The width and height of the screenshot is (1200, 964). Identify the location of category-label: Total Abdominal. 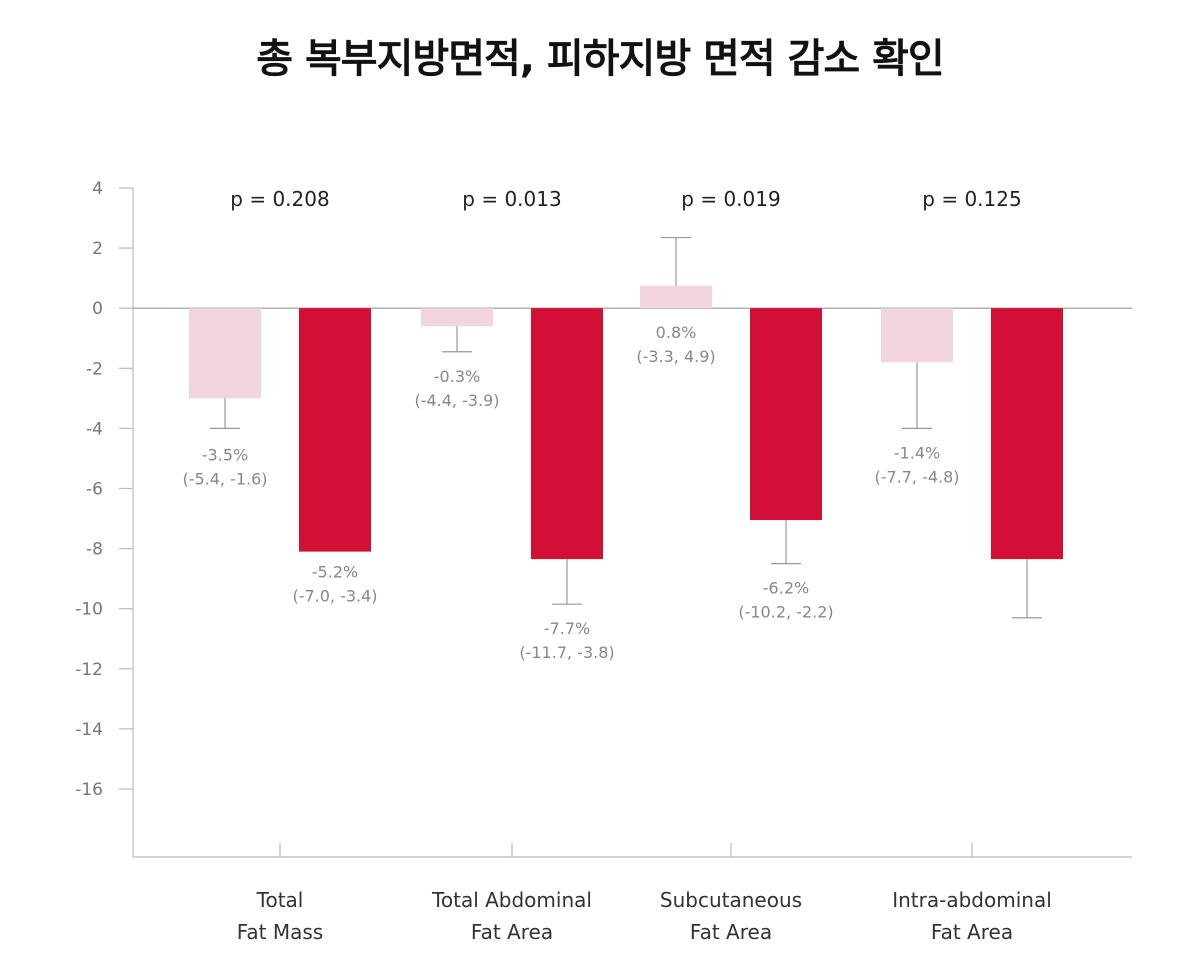
(511, 900).